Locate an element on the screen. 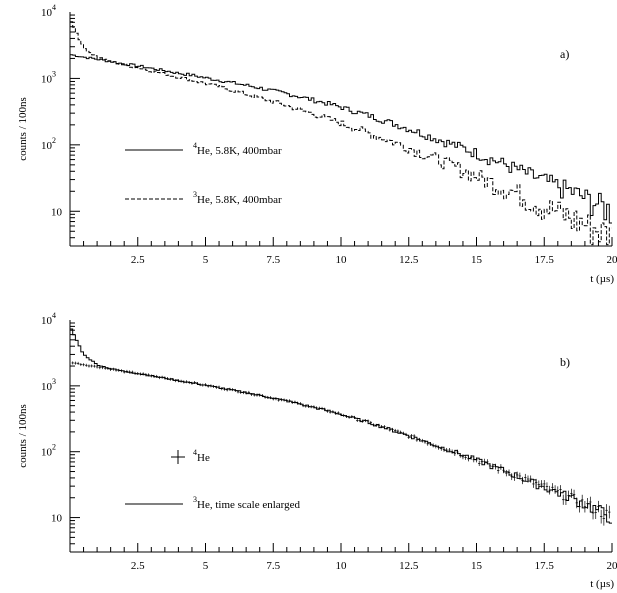  legend-label: 4He, 5.8K, 400mbar is located at coordinates (237, 149).